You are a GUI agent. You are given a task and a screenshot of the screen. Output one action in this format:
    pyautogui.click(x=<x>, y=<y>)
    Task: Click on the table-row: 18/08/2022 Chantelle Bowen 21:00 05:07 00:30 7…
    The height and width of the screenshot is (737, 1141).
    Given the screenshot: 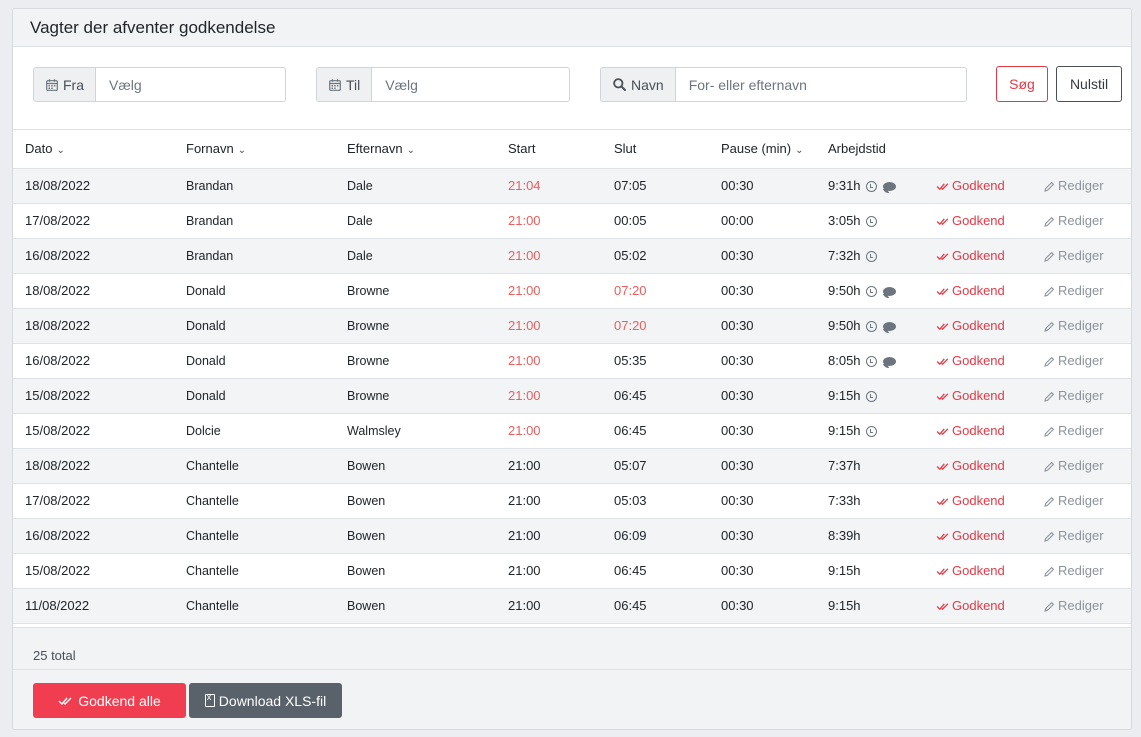 What is the action you would take?
    pyautogui.click(x=572, y=466)
    